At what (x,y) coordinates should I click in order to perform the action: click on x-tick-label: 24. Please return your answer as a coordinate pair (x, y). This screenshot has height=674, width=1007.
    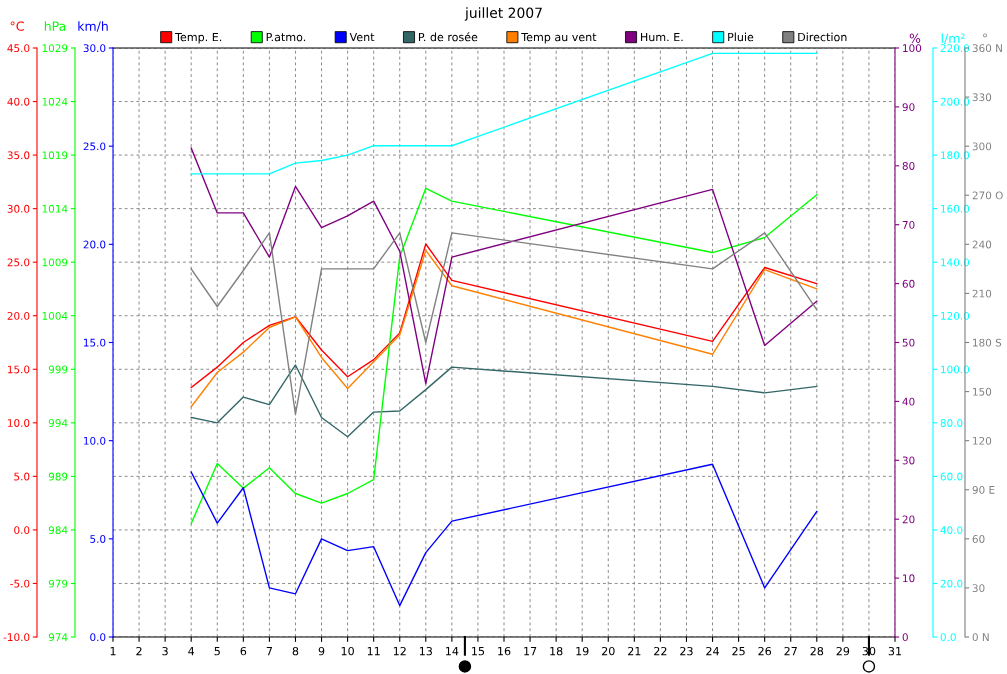
    Looking at the image, I should click on (712, 651).